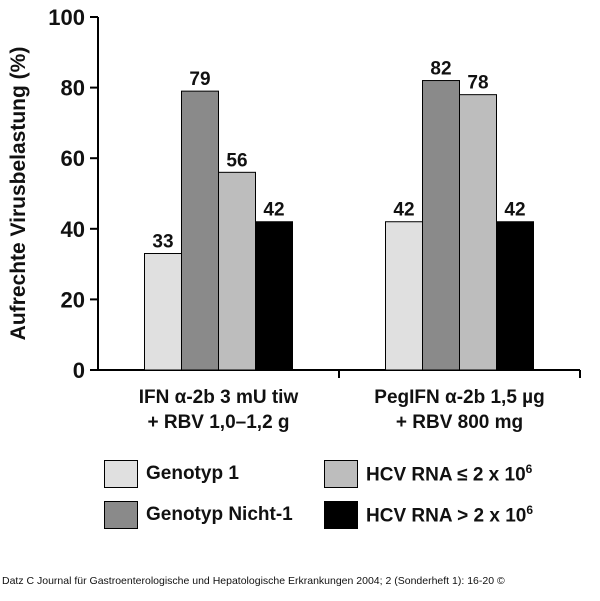 Image resolution: width=600 pixels, height=601 pixels. Describe the element at coordinates (219, 397) in the screenshot. I see `x-category-label: IFN α-2b 3 mU tiw` at that location.